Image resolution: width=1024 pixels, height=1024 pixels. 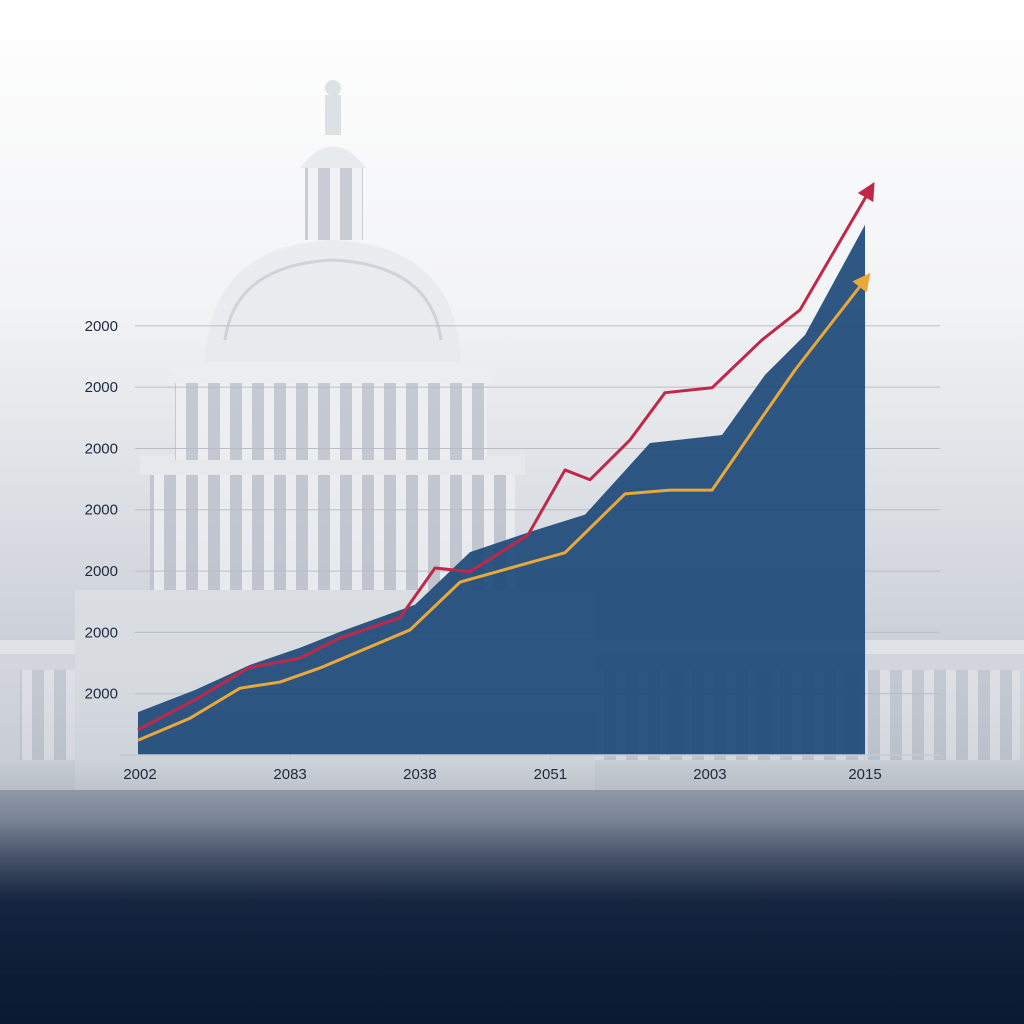 What do you see at coordinates (864, 774) in the screenshot?
I see `x-tick-label: 2015` at bounding box center [864, 774].